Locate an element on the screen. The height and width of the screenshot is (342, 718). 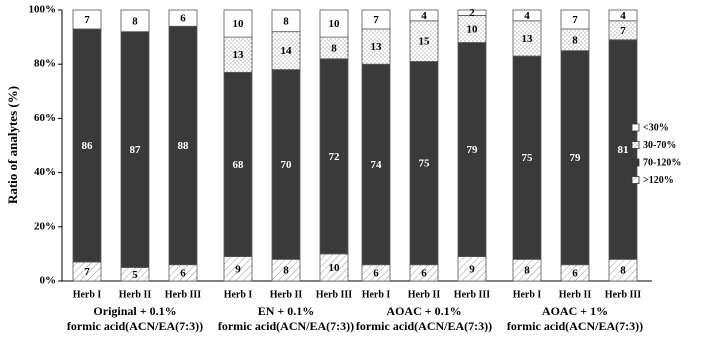
value-label: 86 is located at coordinates (88, 146).